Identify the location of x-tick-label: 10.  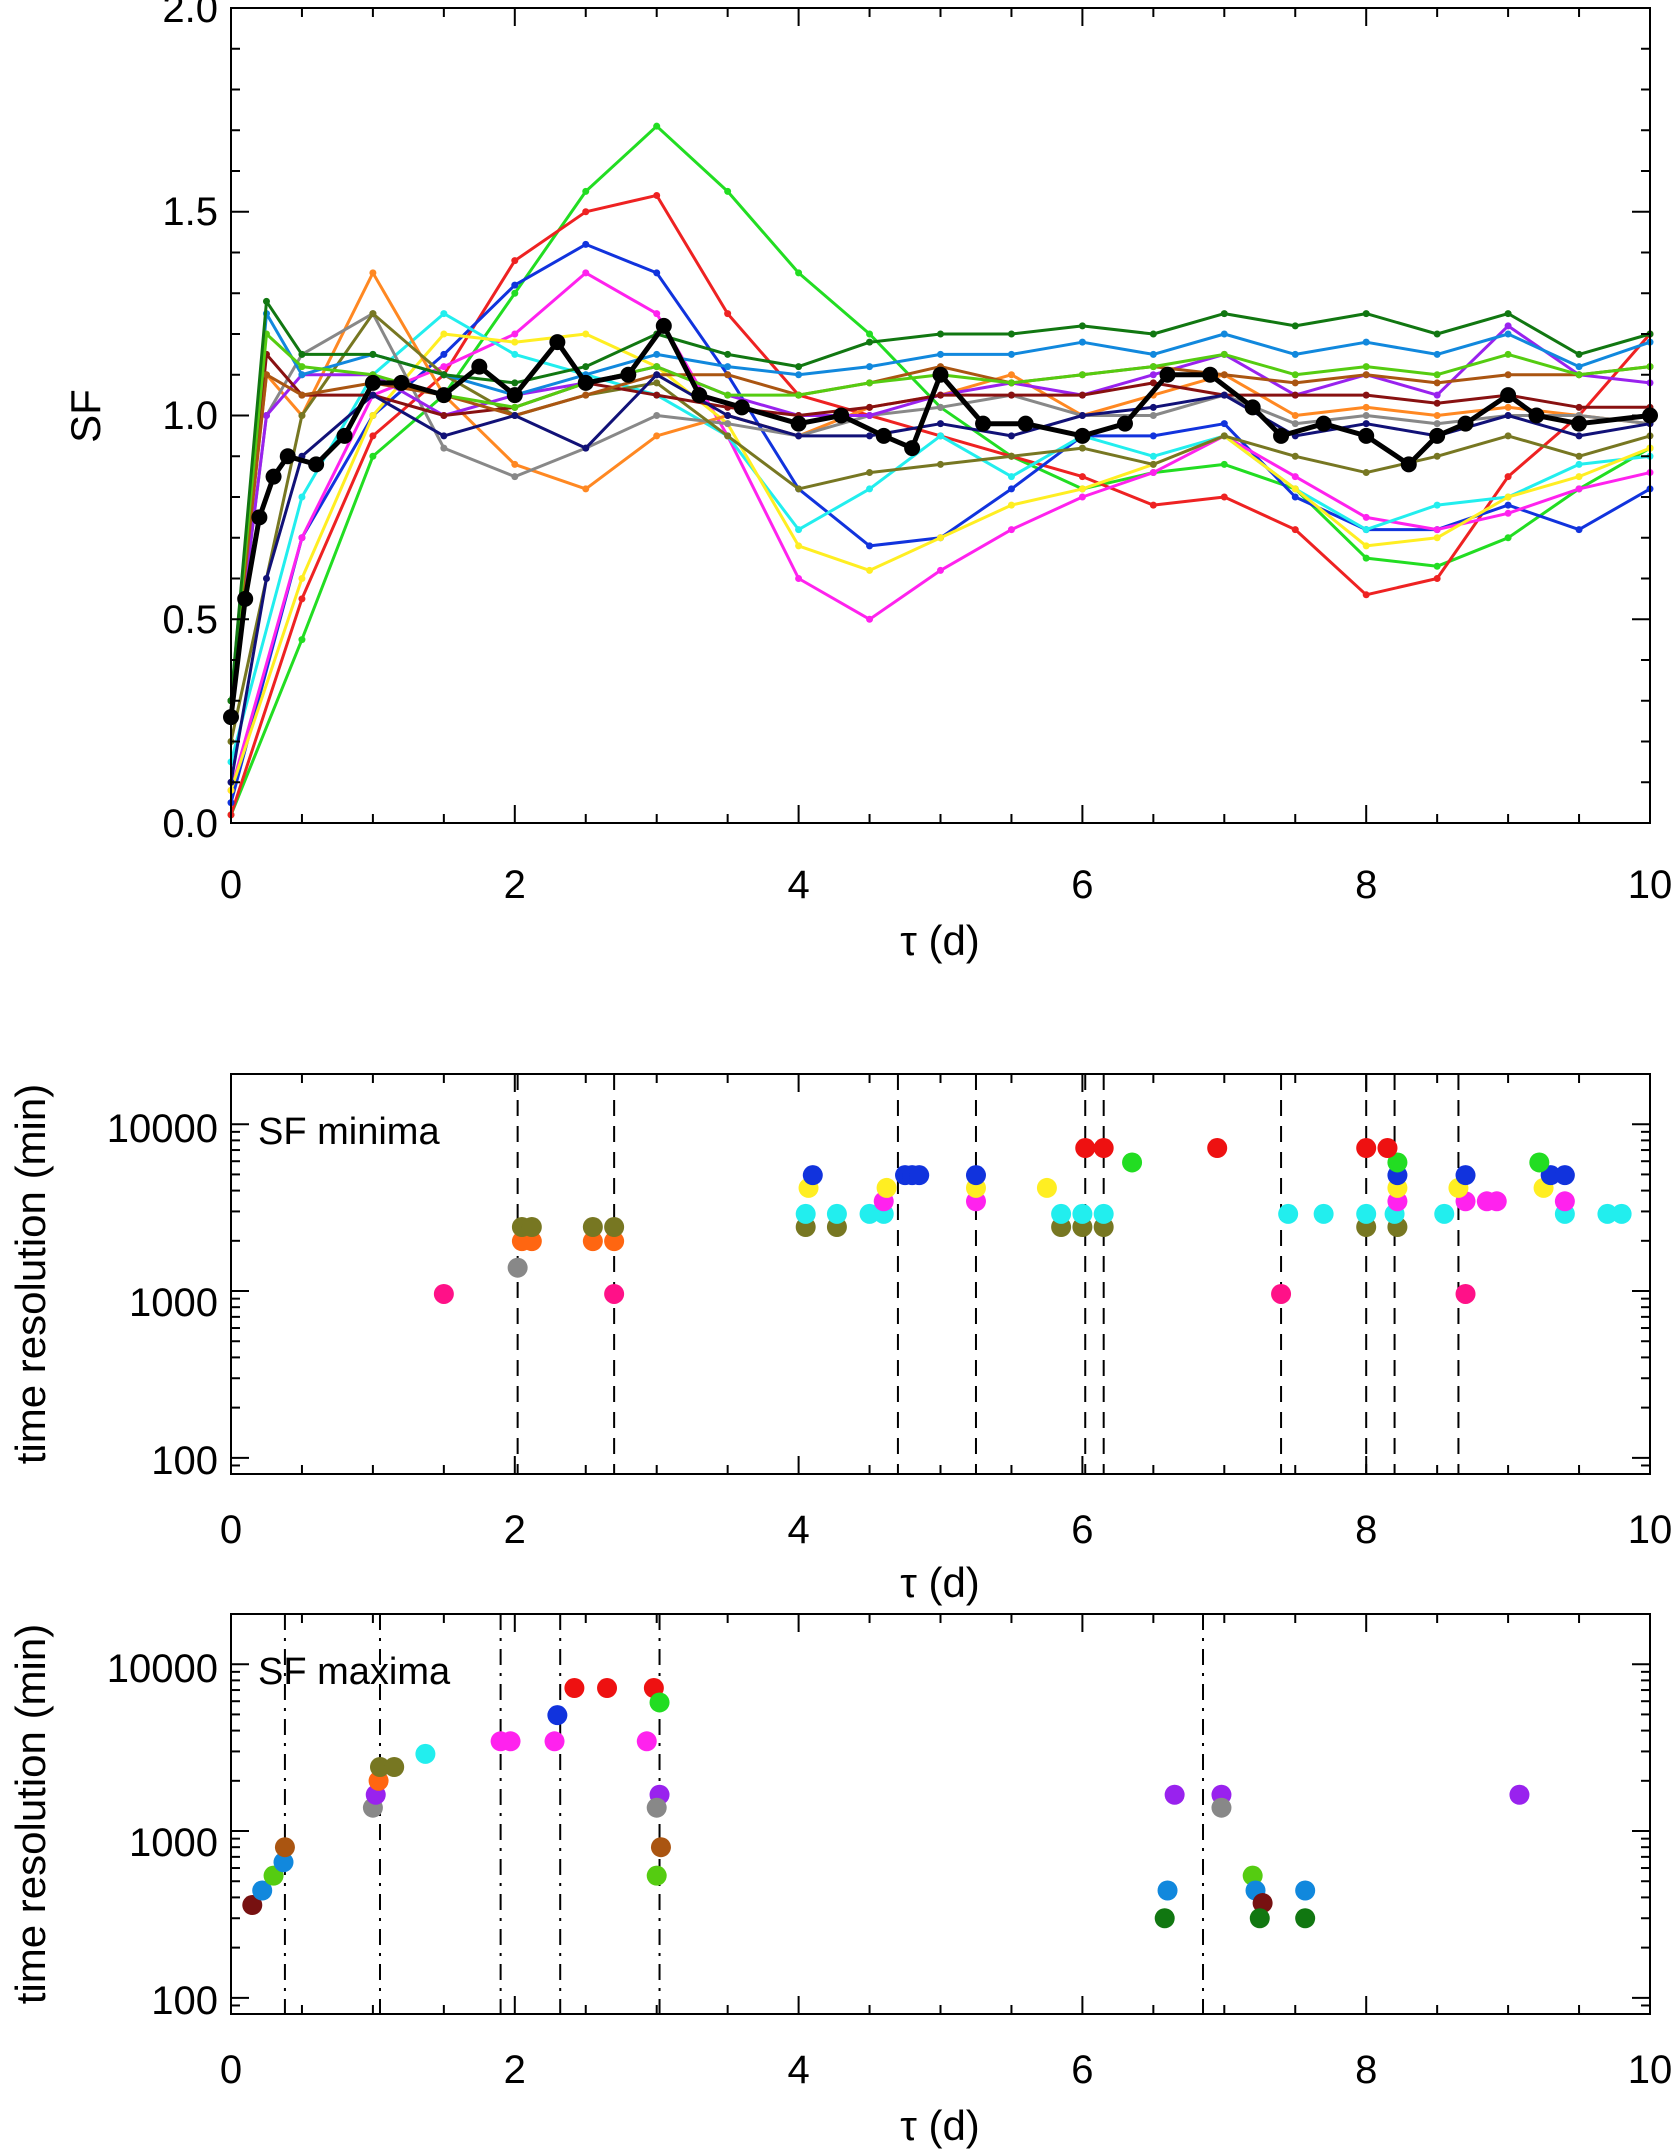
(1650, 2070).